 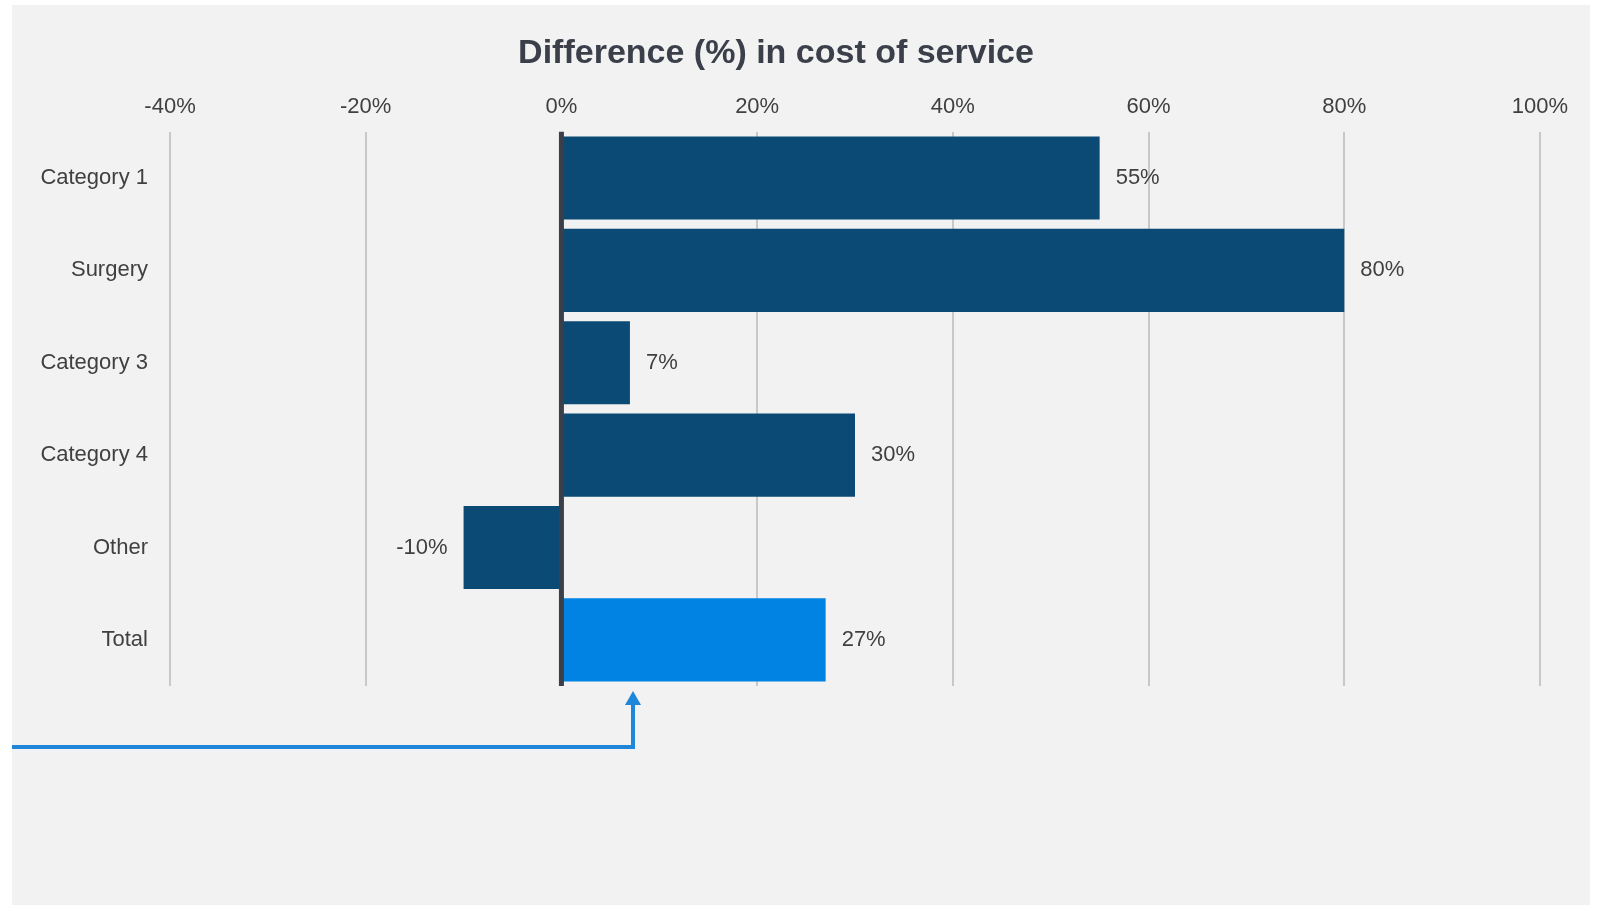 What do you see at coordinates (757, 105) in the screenshot?
I see `x-tick-label: 20%` at bounding box center [757, 105].